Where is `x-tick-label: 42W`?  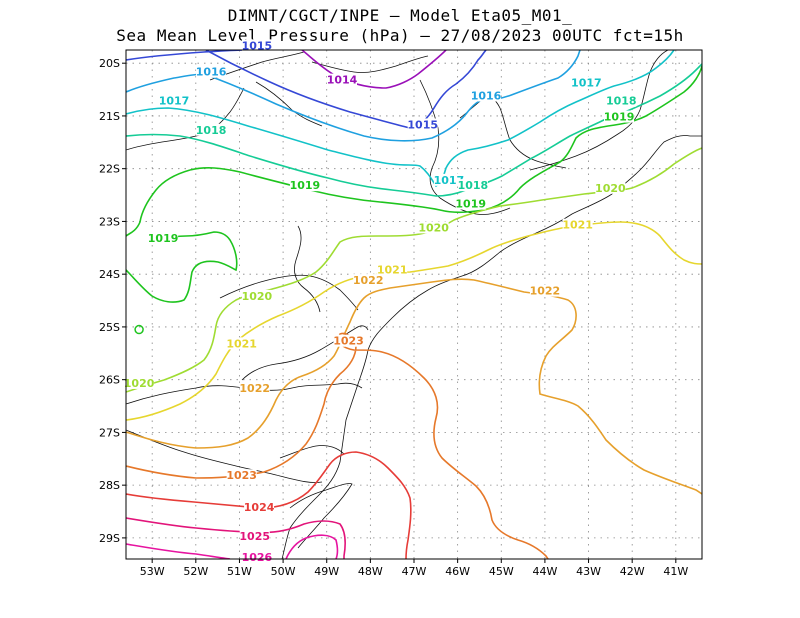 x-tick-label: 42W is located at coordinates (632, 571).